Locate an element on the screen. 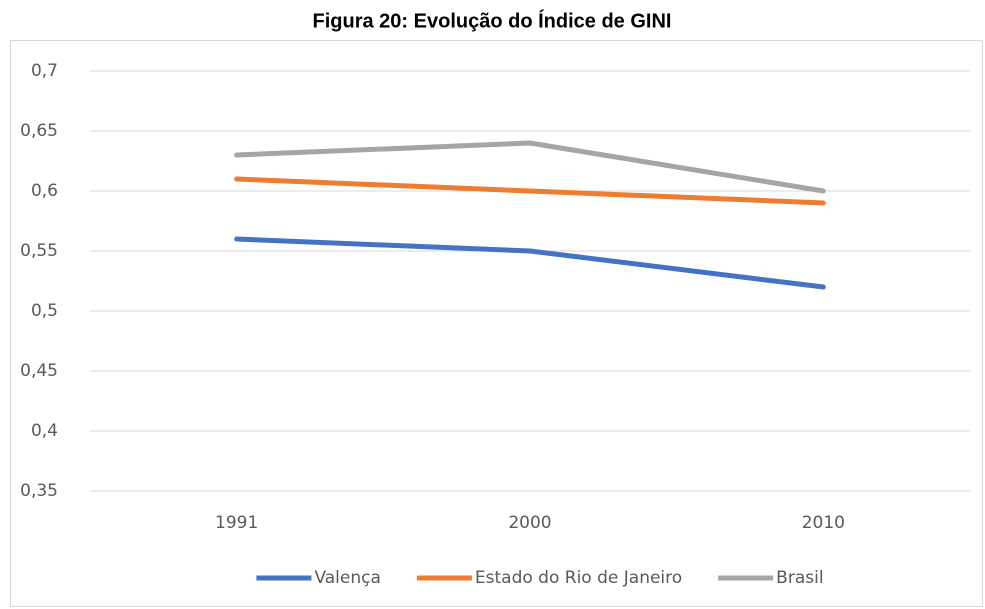 The image size is (985, 609). chart-title: Figura 20: Evolução do Índice de GINI is located at coordinates (492, 20).